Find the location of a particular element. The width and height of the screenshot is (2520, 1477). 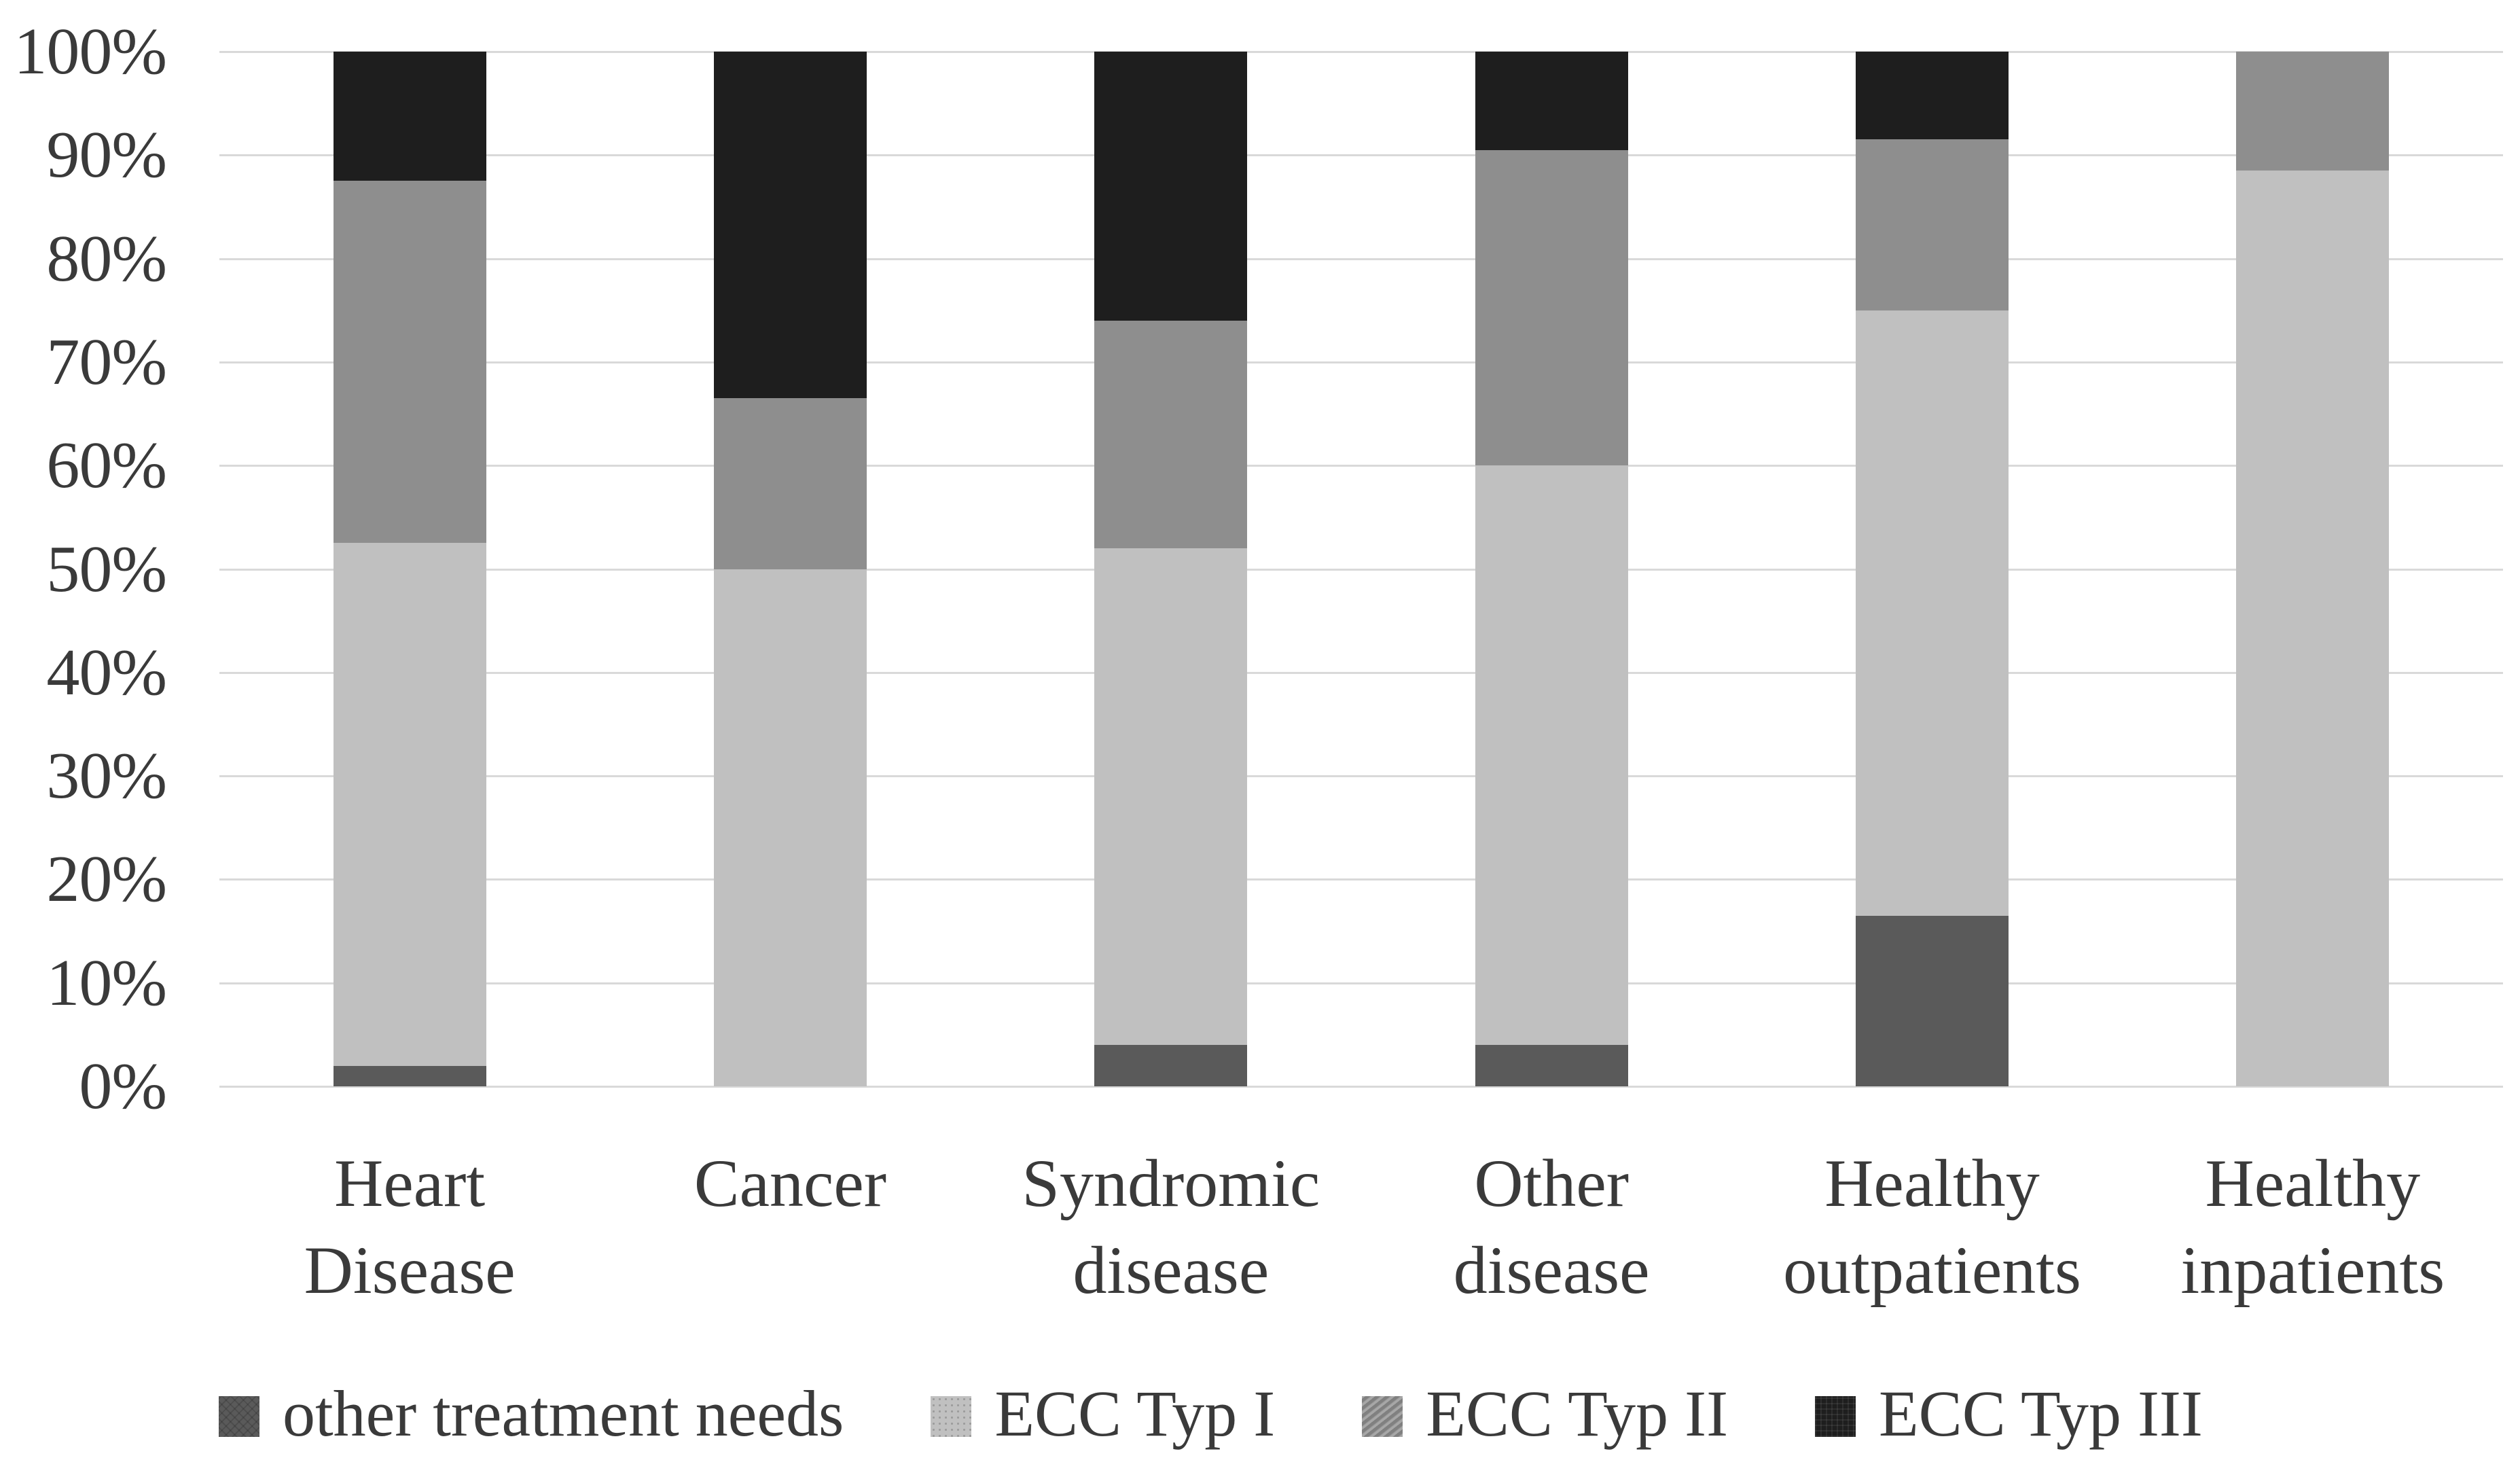

bar-heart-disease is located at coordinates (409, 569).